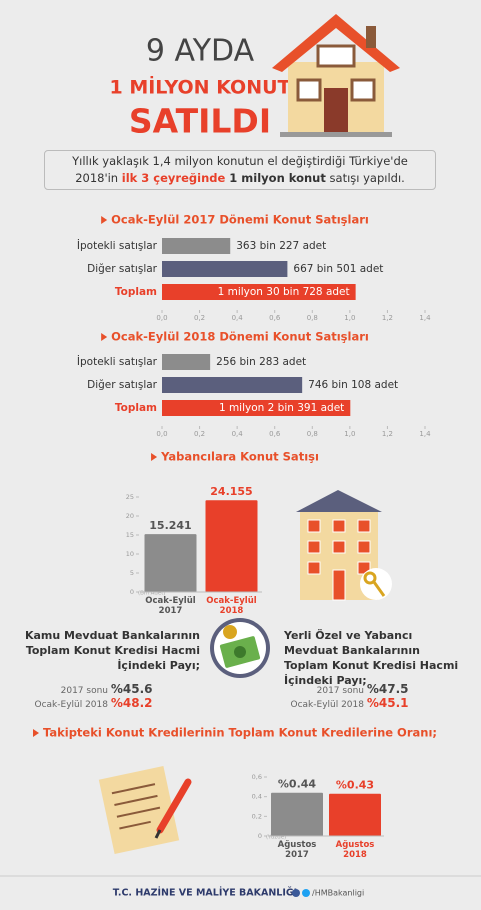  I want to click on row-value: %45.1, so click(387, 703).